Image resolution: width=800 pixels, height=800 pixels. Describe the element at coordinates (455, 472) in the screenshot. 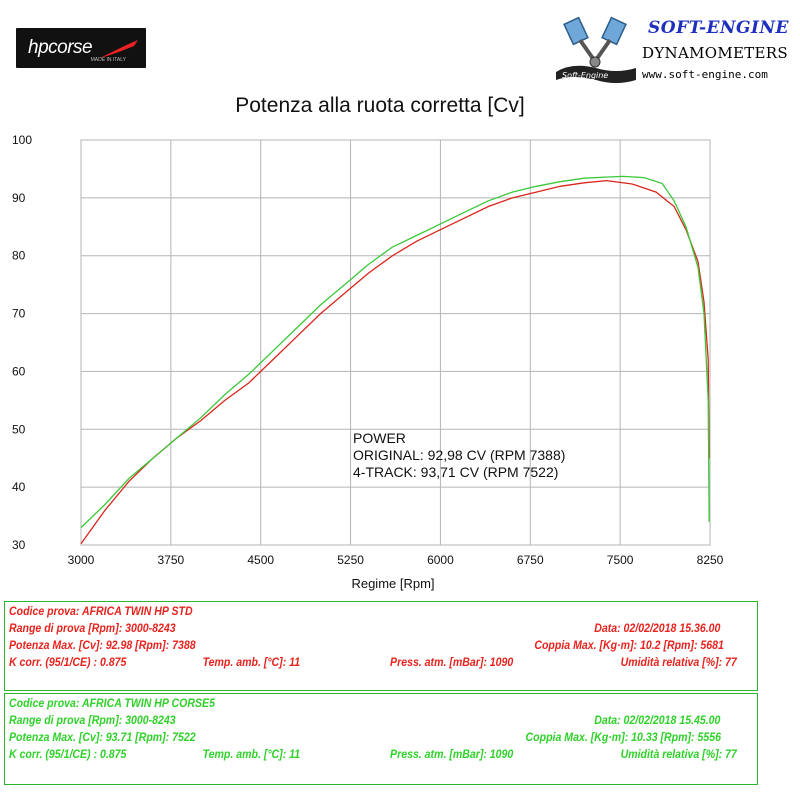

I see `annotation-line: 4-TRACK: 93,71 CV (RPM 7522)` at that location.